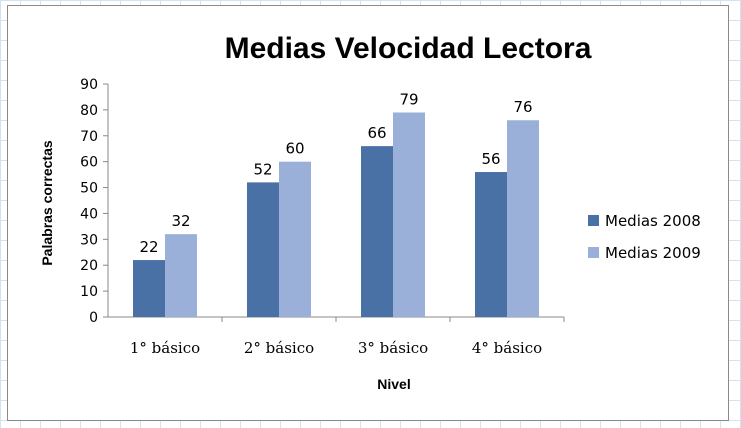  I want to click on chart-title: Medias Velocidad Lectora, so click(408, 48).